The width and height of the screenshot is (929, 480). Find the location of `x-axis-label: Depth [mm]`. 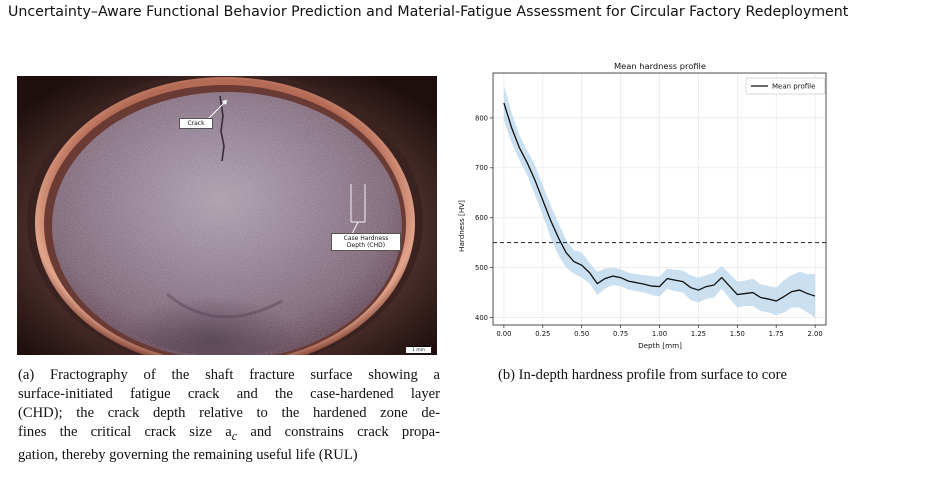

x-axis-label: Depth [mm] is located at coordinates (660, 345).